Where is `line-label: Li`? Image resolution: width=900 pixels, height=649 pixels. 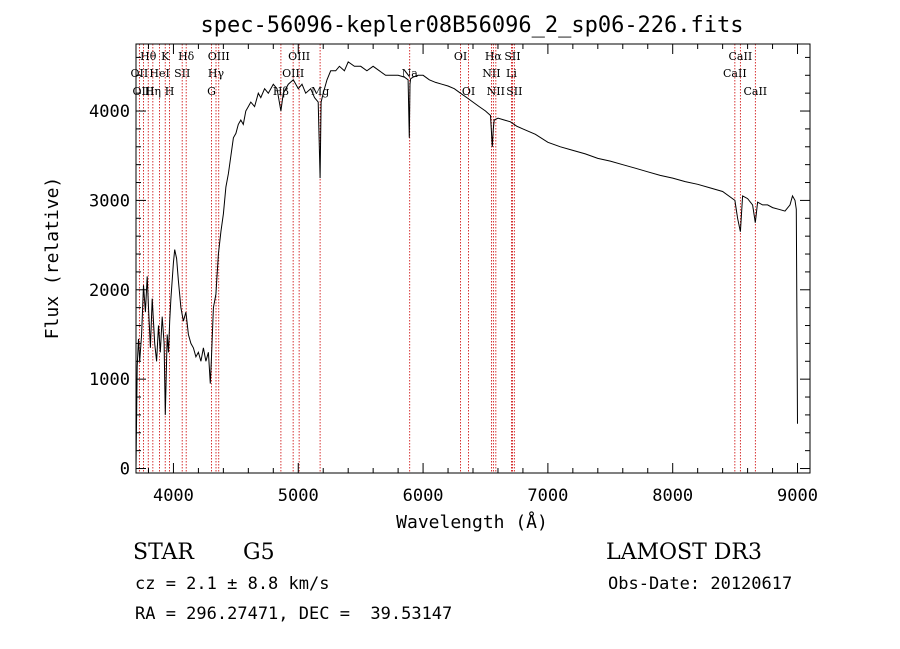
line-label: Li is located at coordinates (511, 73).